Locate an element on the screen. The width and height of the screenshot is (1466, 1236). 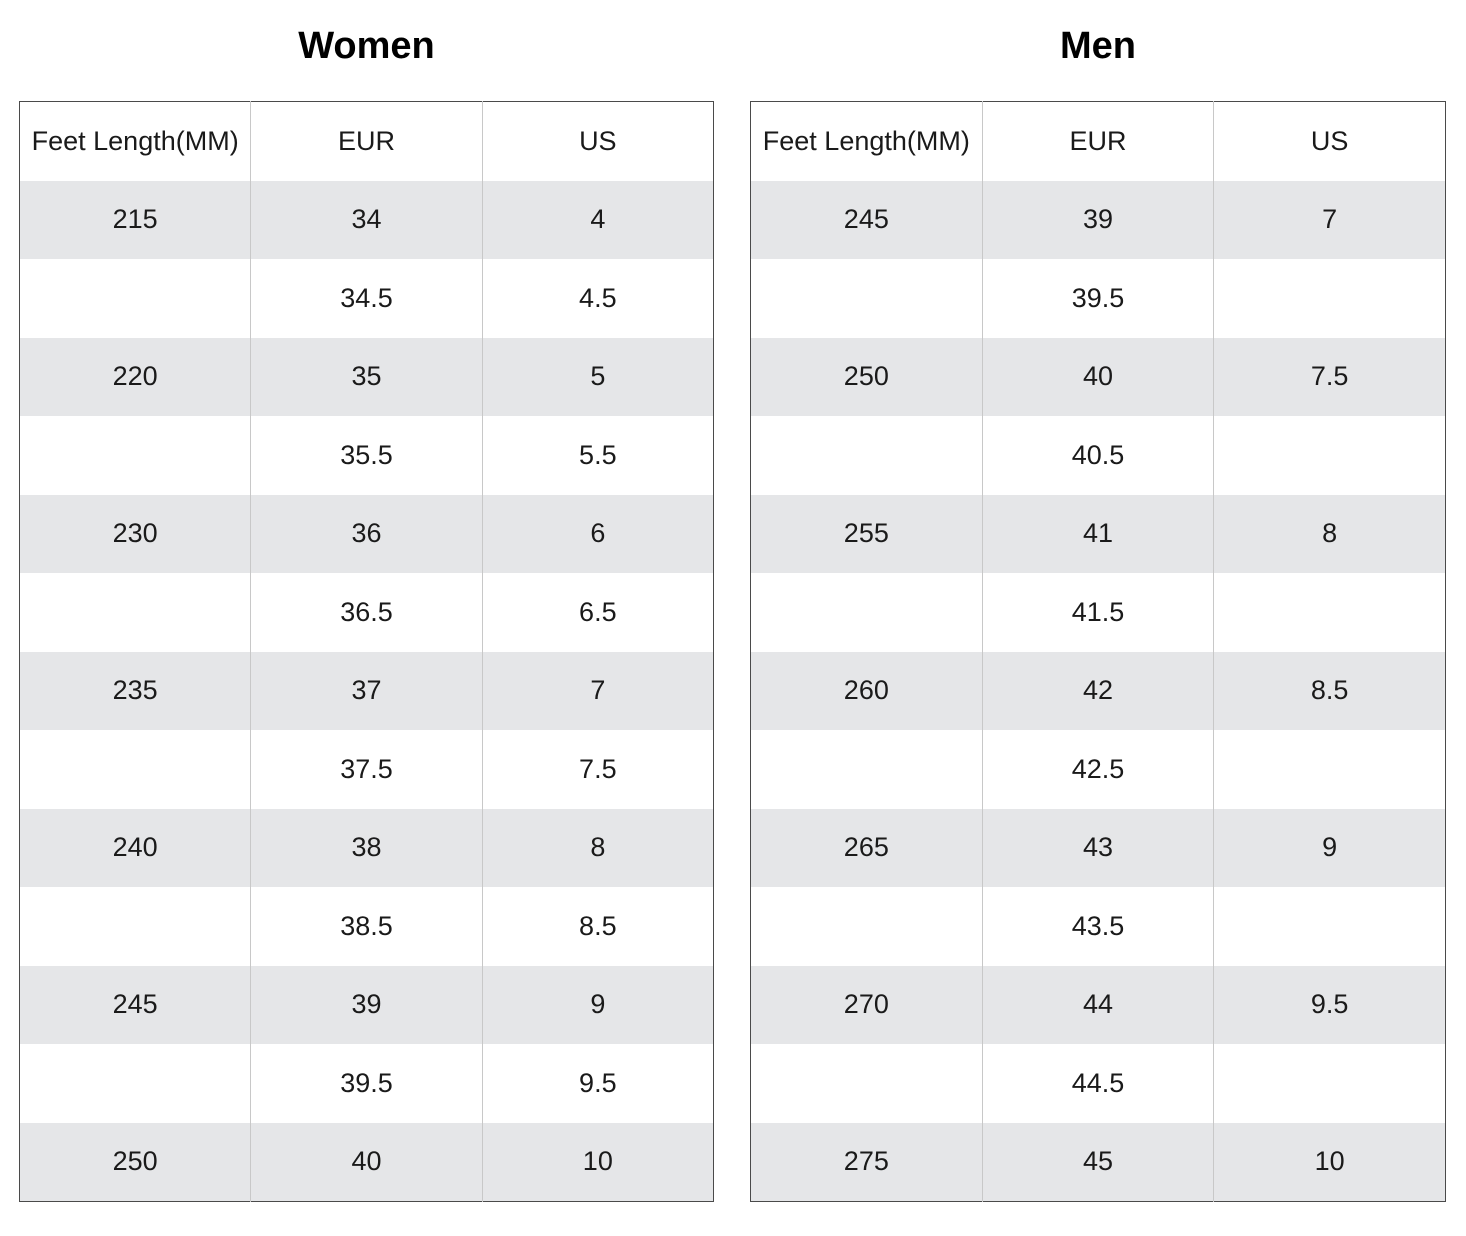
table-row: 235 37 7 is located at coordinates (366, 690).